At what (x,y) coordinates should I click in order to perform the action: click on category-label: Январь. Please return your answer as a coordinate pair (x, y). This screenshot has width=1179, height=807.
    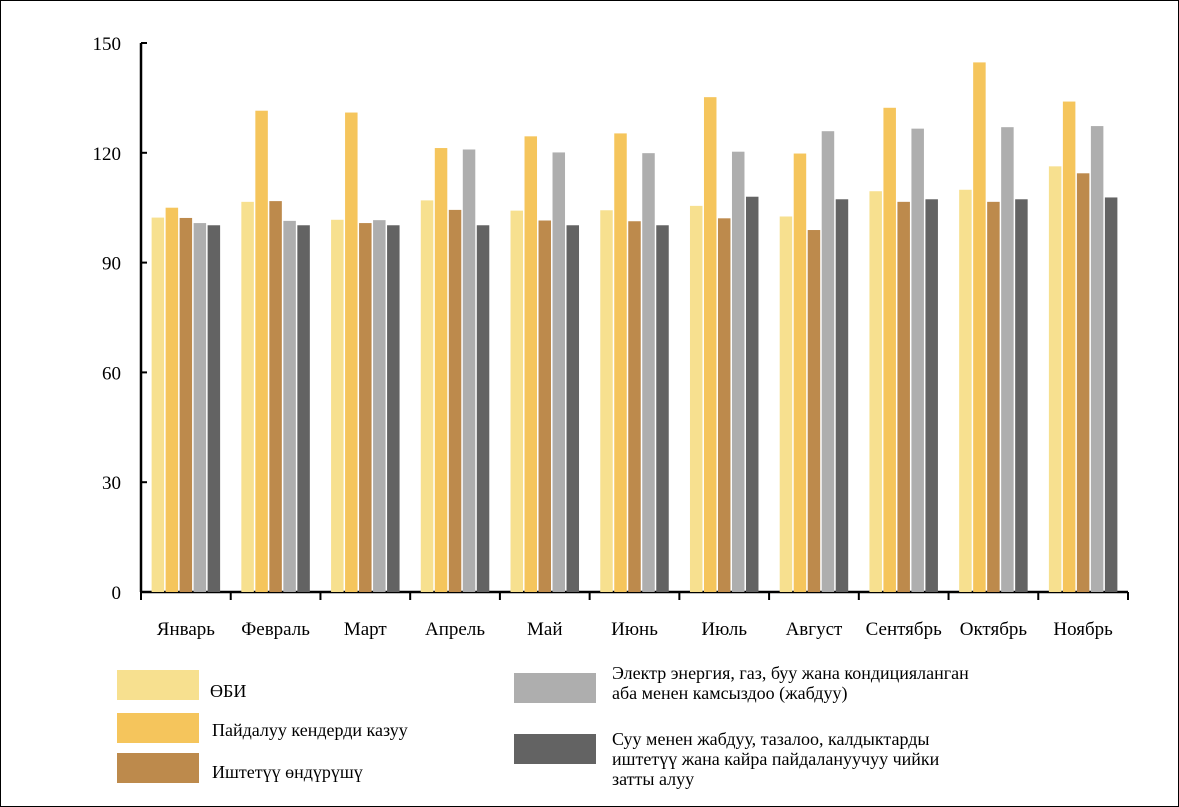
    Looking at the image, I should click on (186, 629).